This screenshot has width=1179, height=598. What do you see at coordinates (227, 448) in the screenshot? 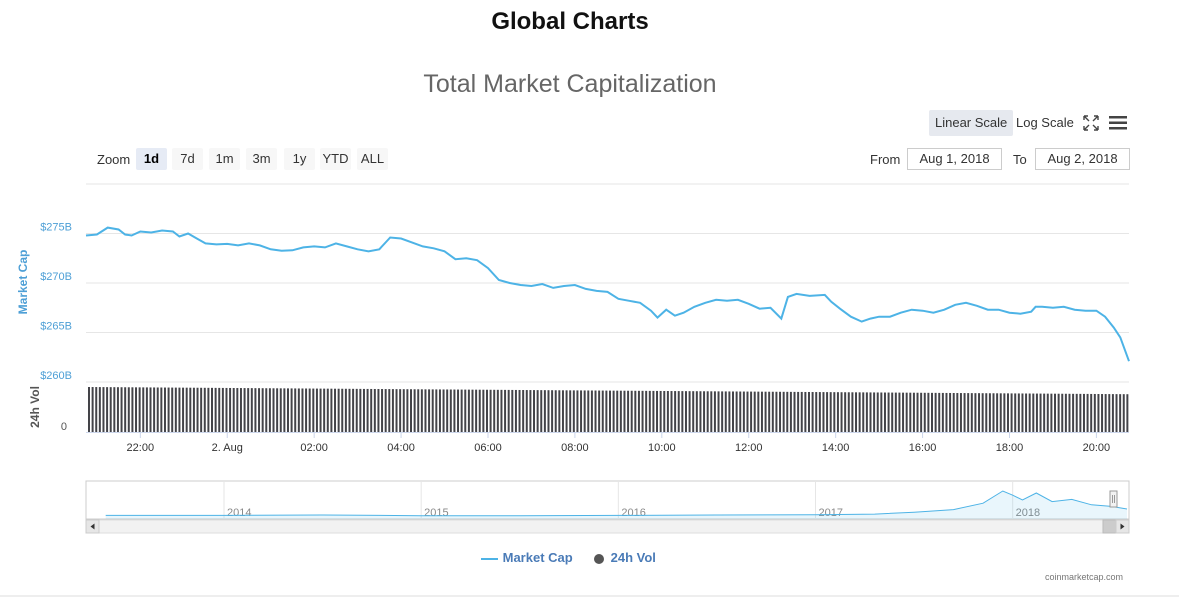
I see `x-tick-label: 2. Aug` at bounding box center [227, 448].